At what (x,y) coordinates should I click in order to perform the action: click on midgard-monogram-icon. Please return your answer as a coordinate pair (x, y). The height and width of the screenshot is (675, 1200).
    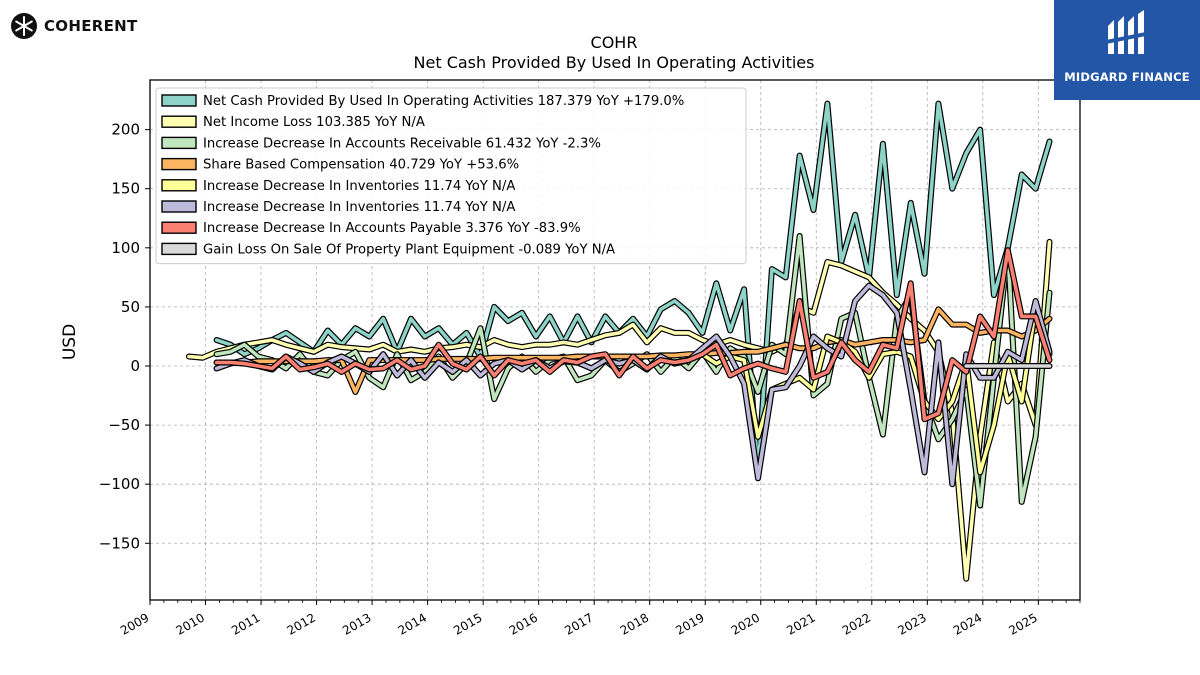
    Looking at the image, I should click on (1126, 32).